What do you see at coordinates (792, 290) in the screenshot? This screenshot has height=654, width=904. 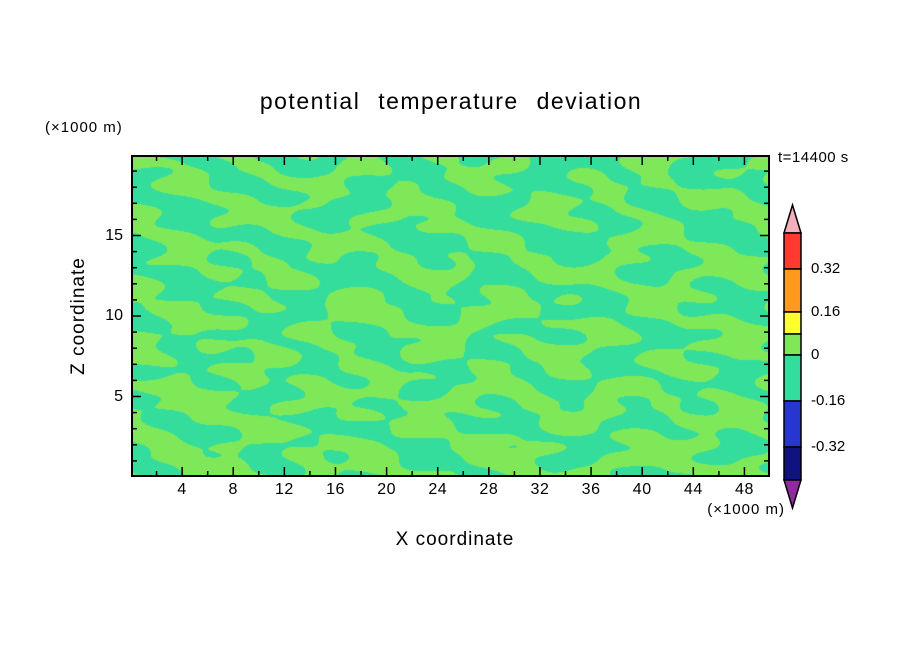 I see `colorbar-band-orange` at bounding box center [792, 290].